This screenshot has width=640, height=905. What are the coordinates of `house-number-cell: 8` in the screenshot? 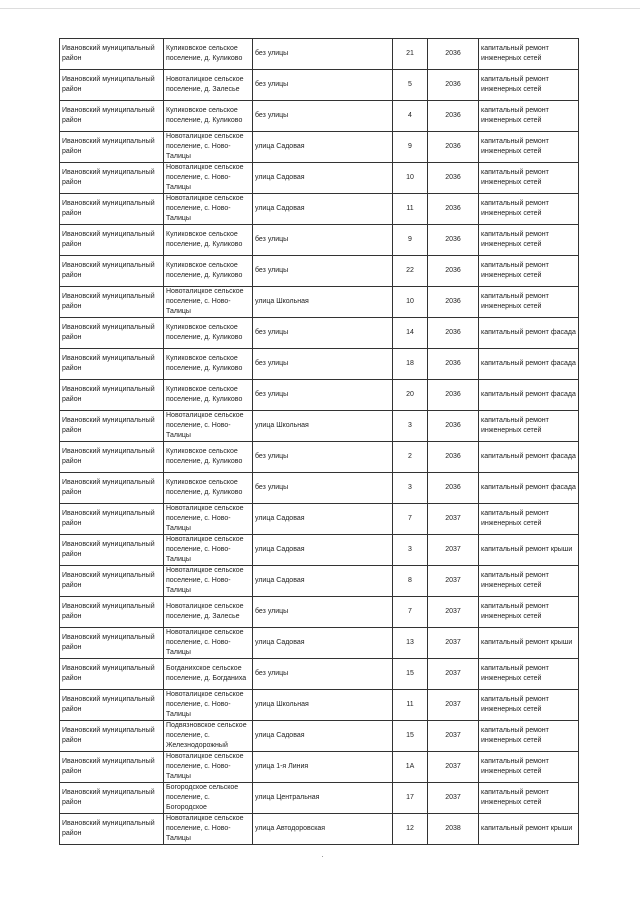 It's located at (410, 581).